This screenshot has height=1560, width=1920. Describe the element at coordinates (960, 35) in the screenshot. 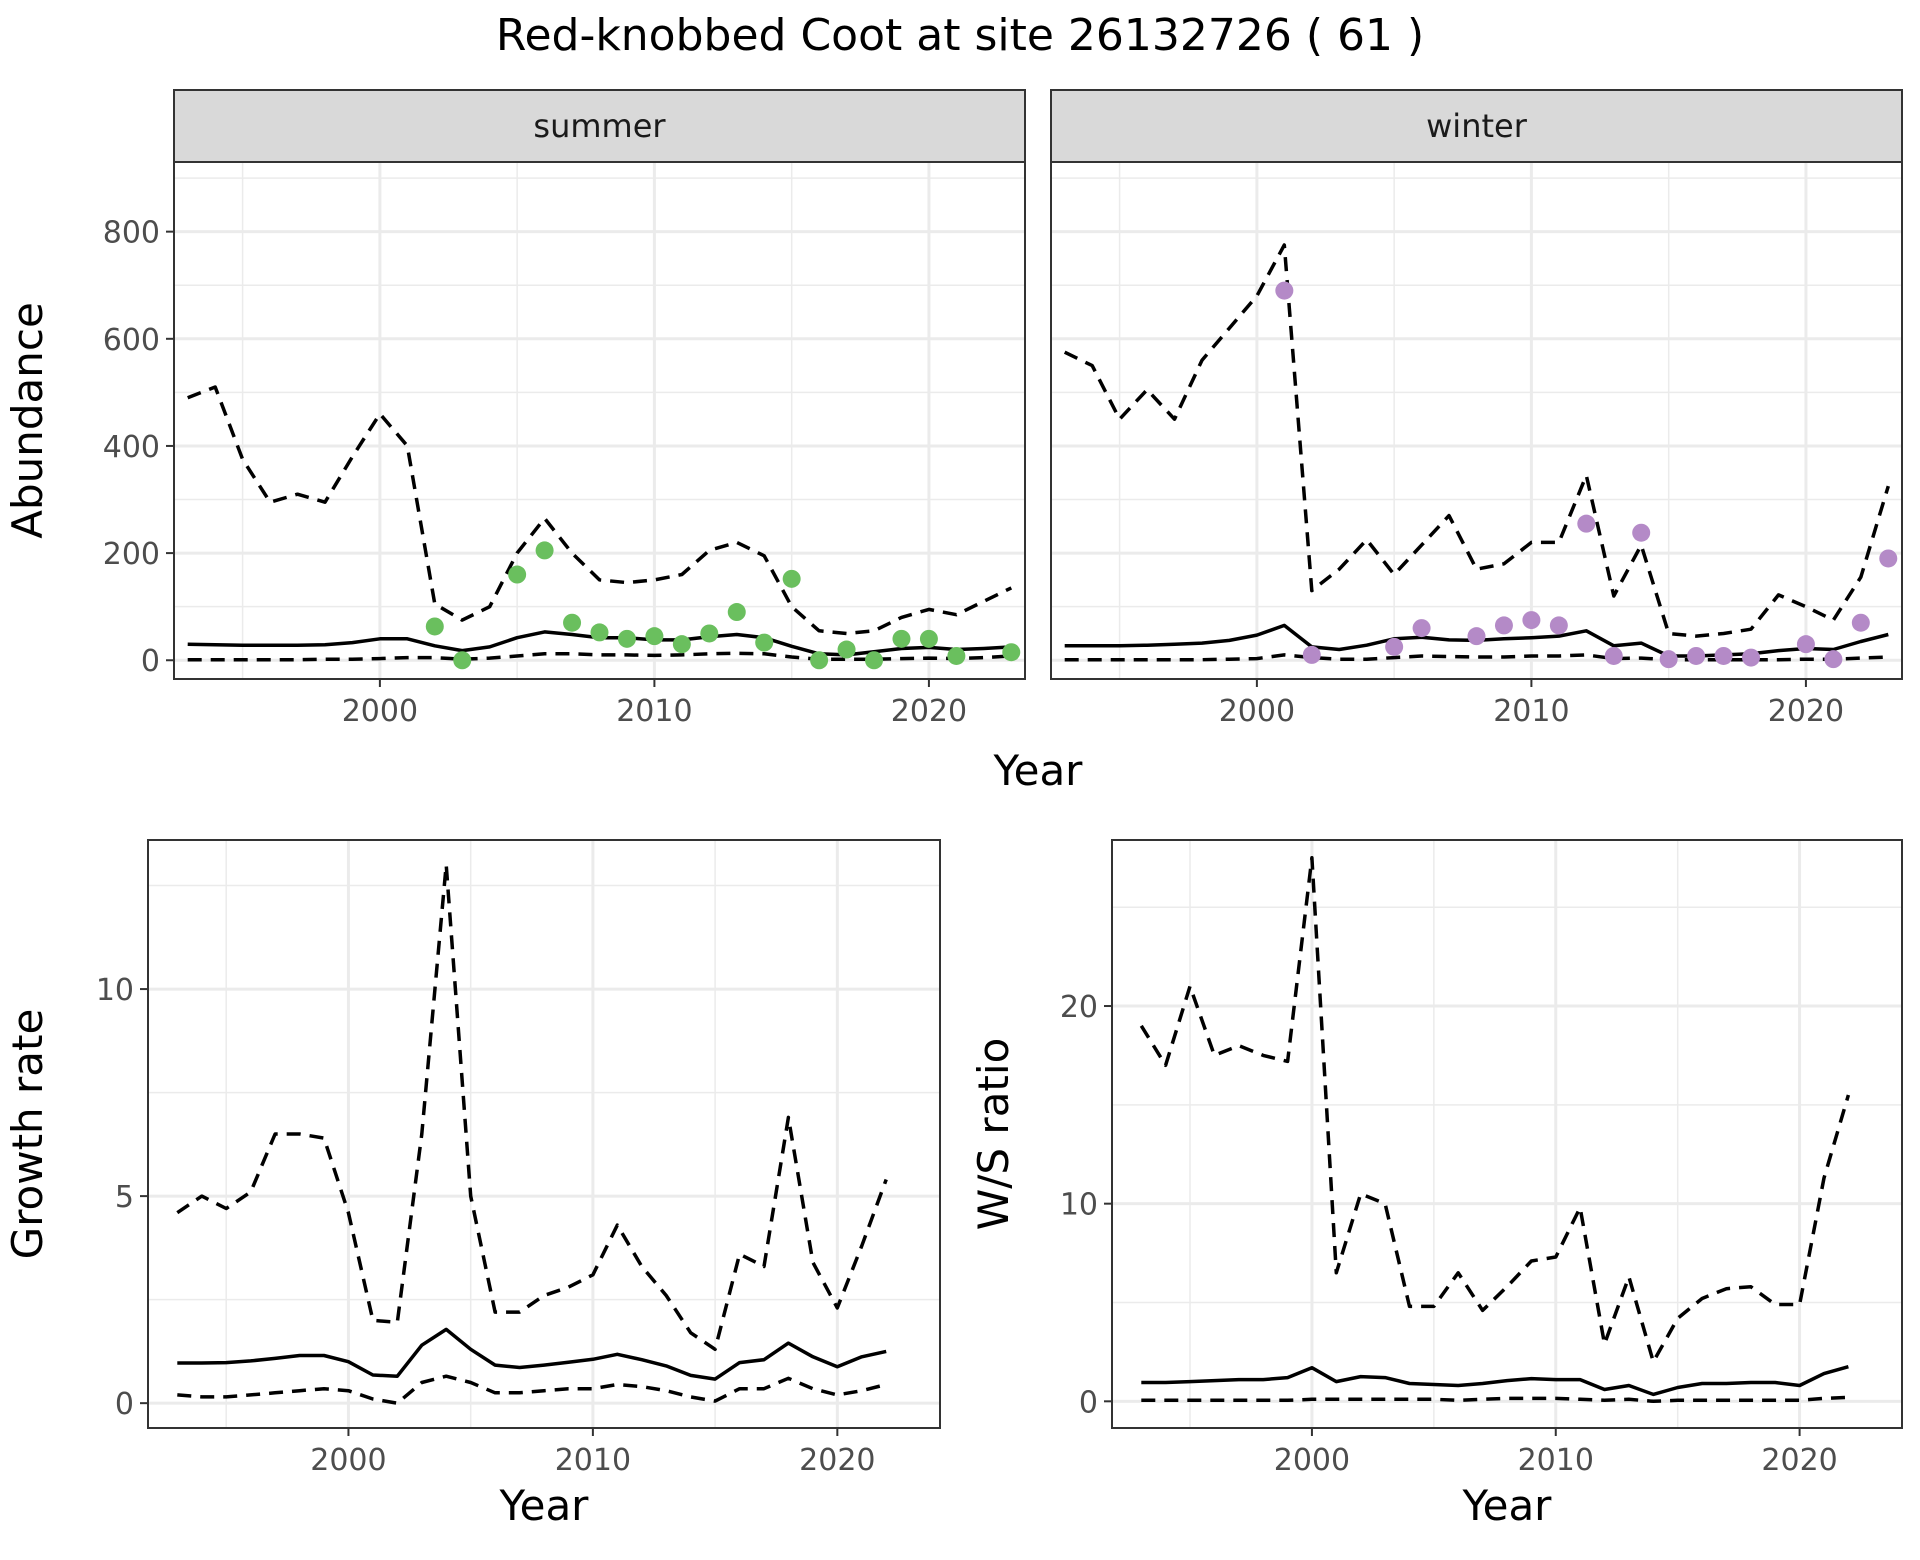

I see `chart-title: Red-knobbed Coot at site 26132726 ( 61 )` at that location.